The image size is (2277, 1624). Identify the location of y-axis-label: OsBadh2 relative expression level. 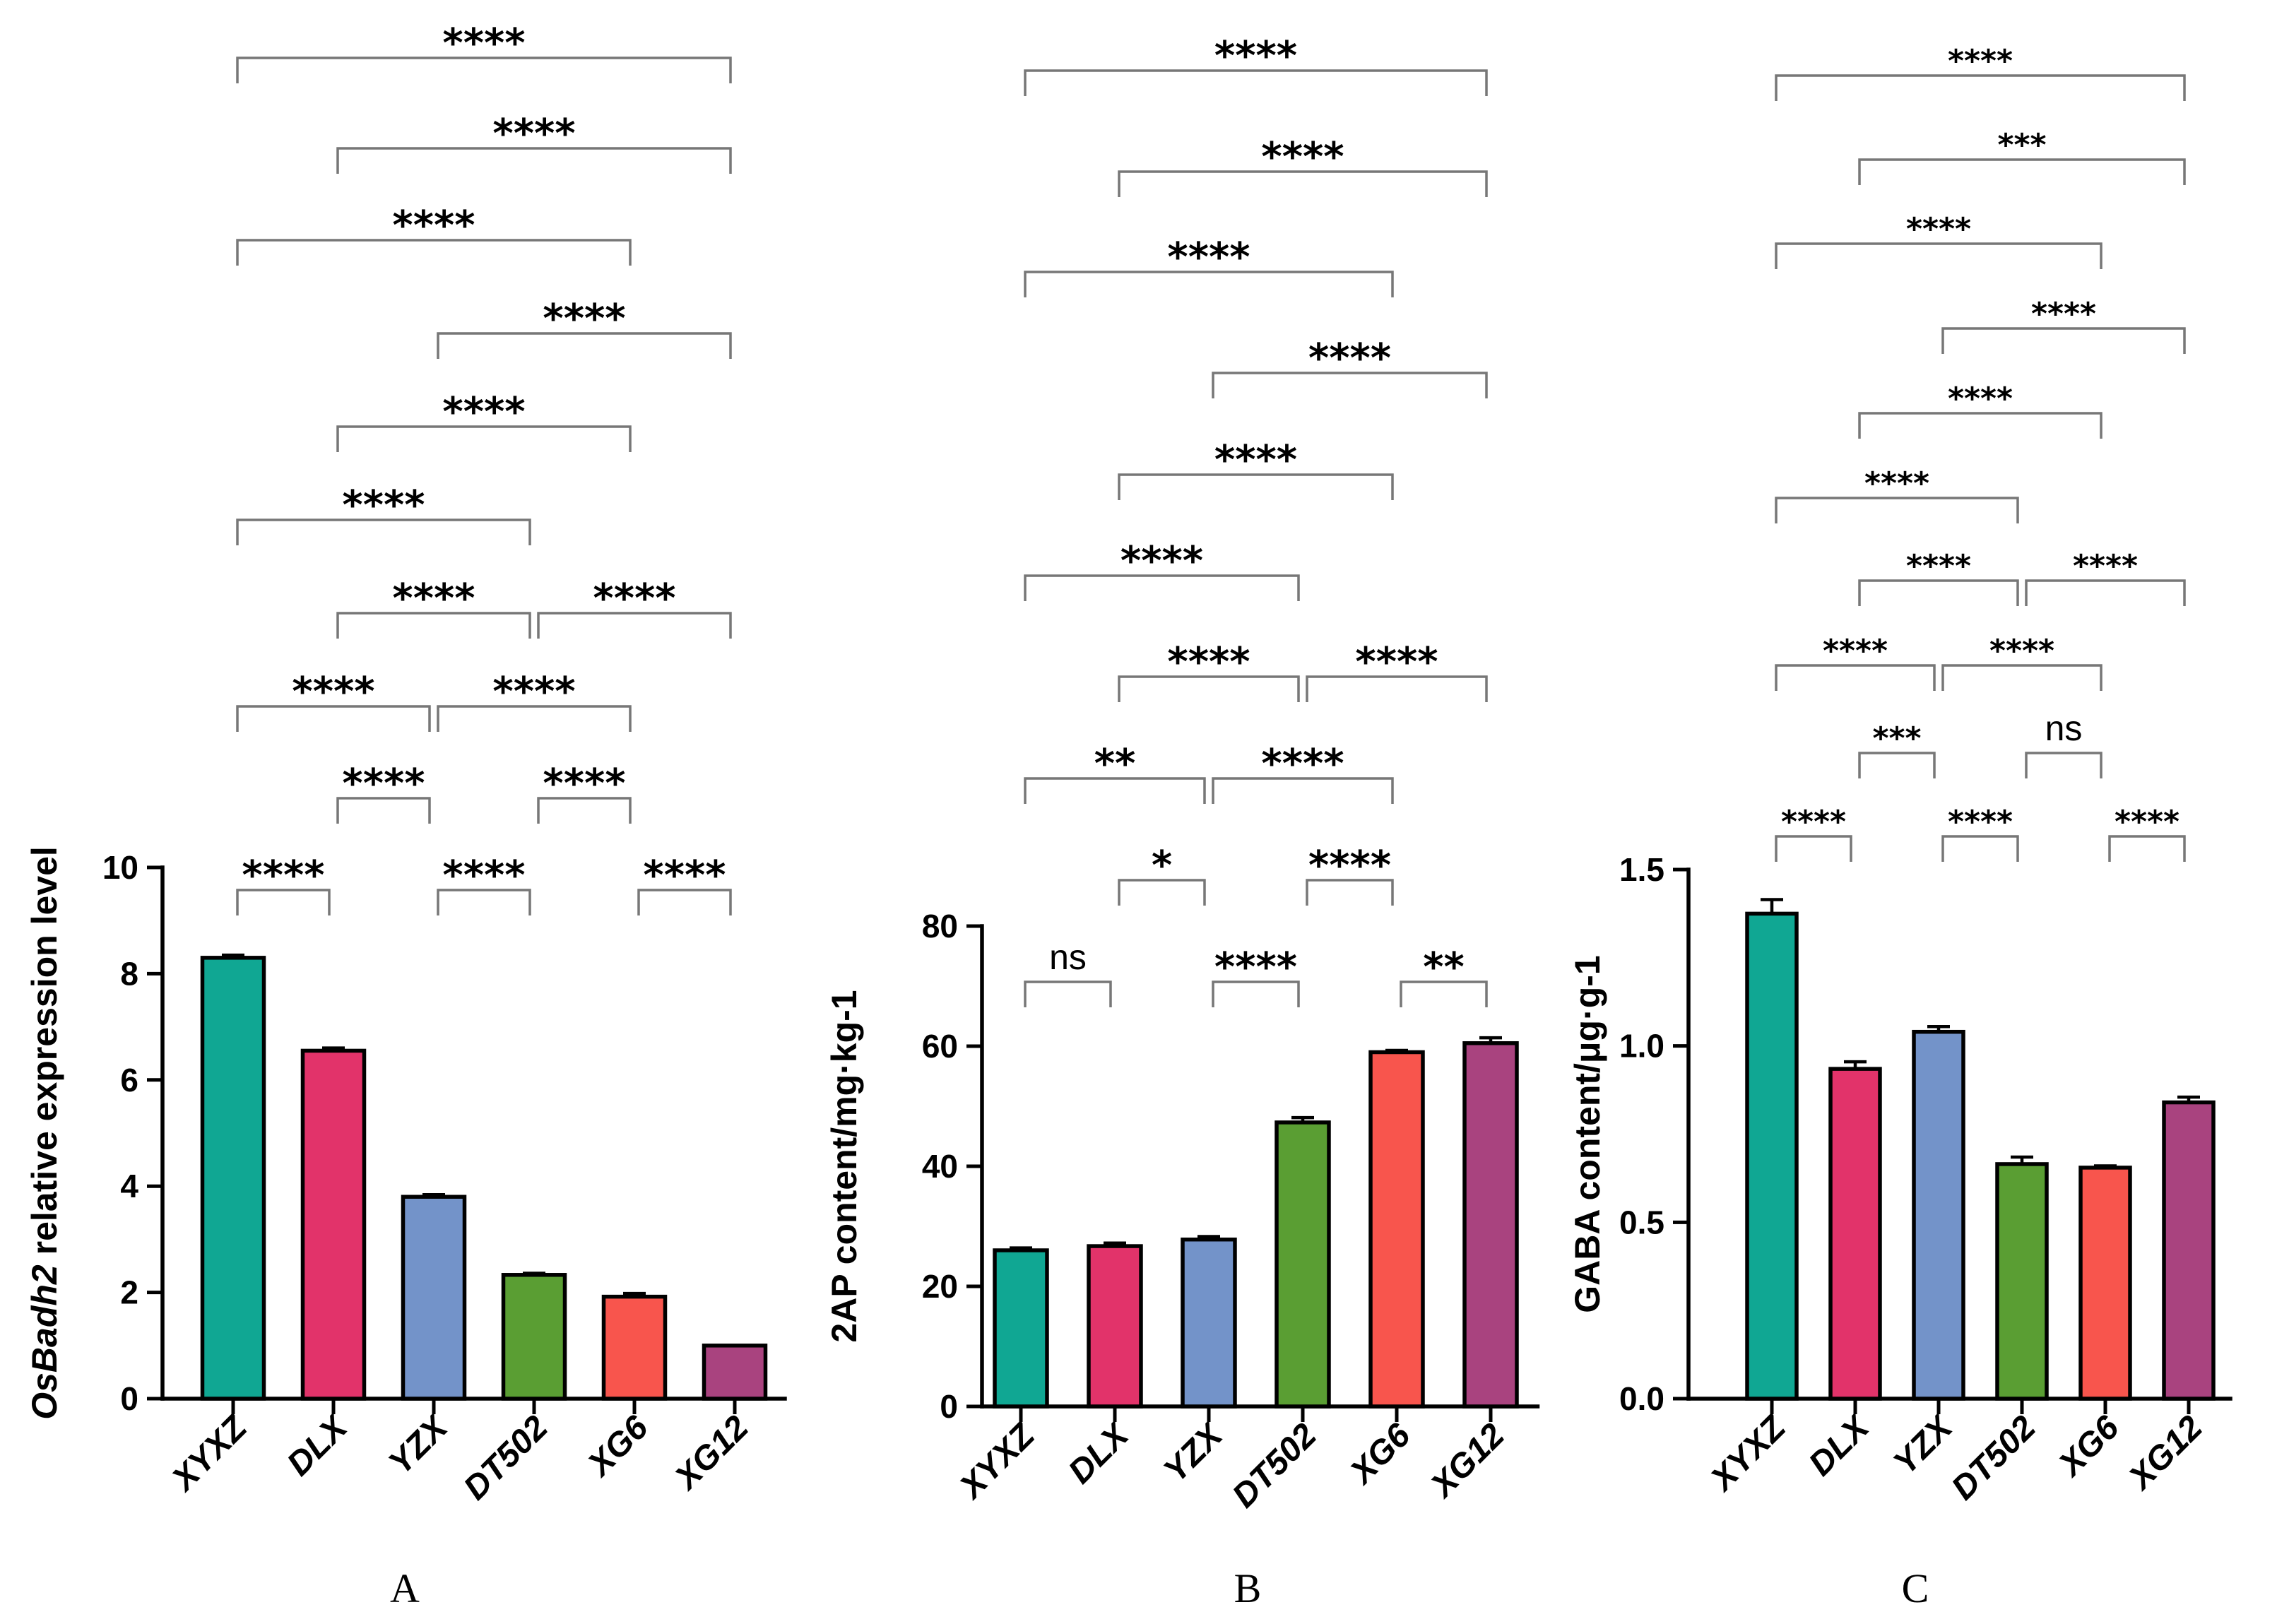
(44, 1133).